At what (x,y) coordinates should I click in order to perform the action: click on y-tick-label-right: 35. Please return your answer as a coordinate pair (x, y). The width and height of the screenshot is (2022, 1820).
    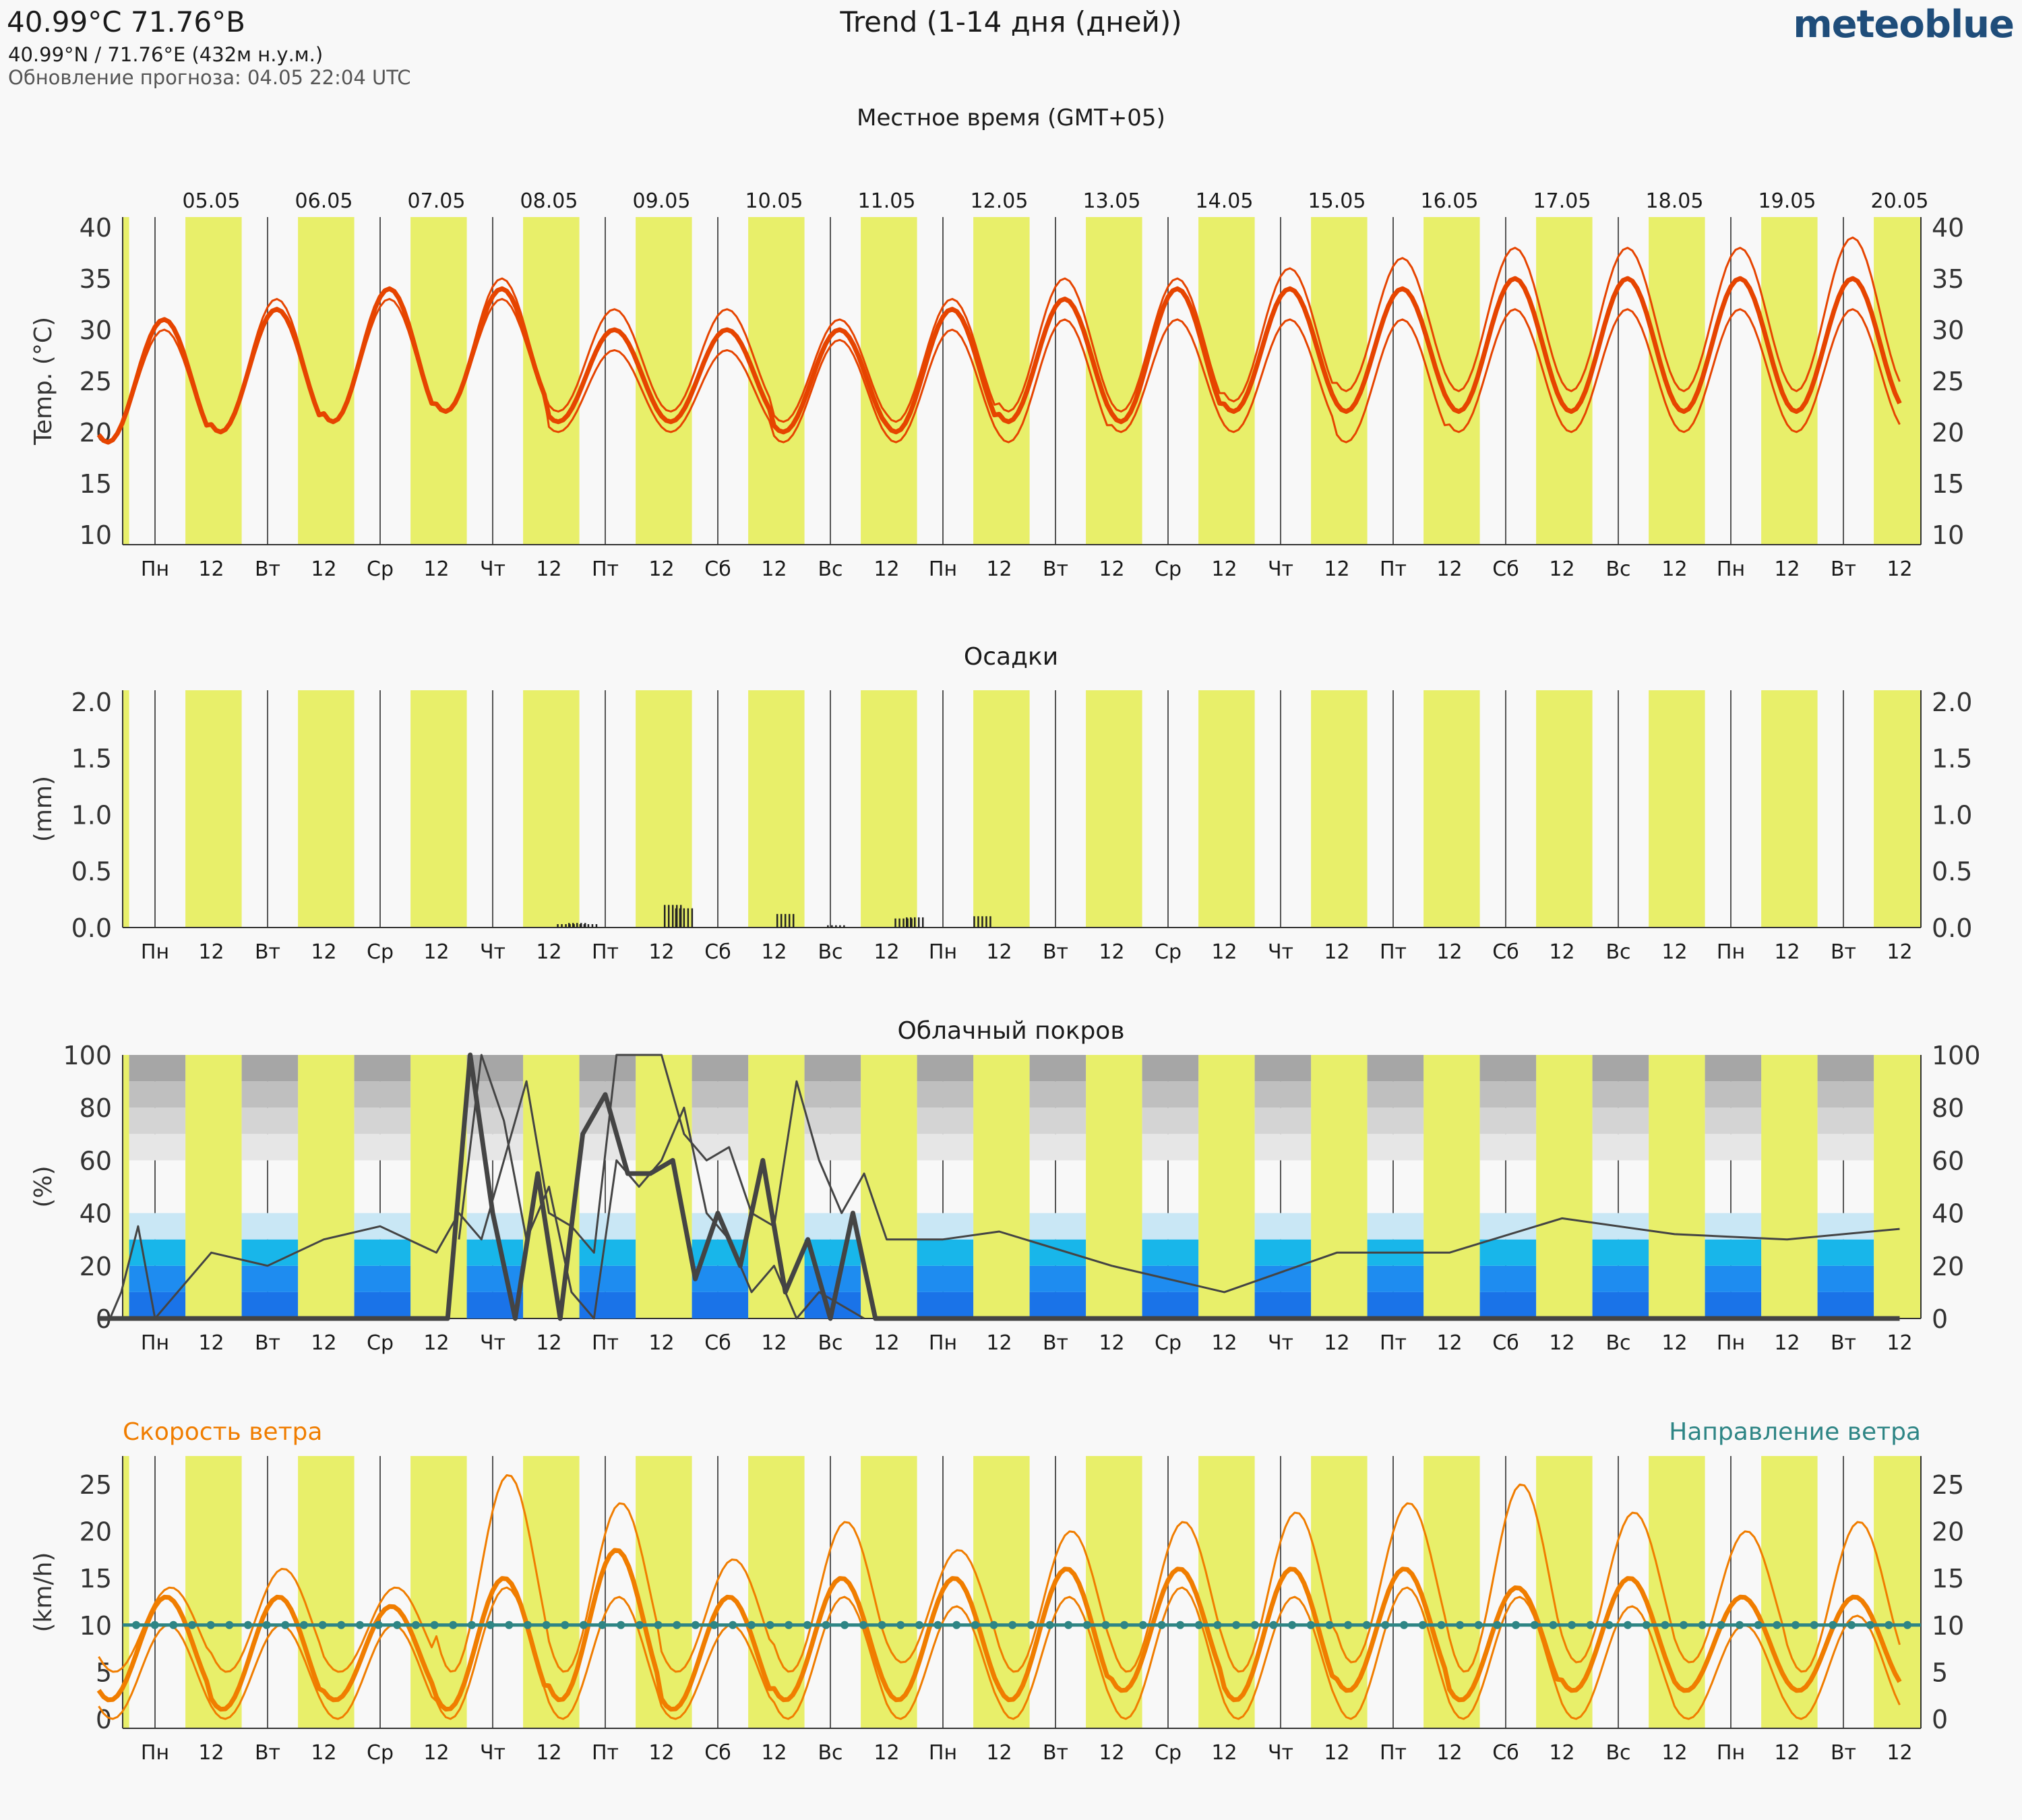
    Looking at the image, I should click on (1948, 279).